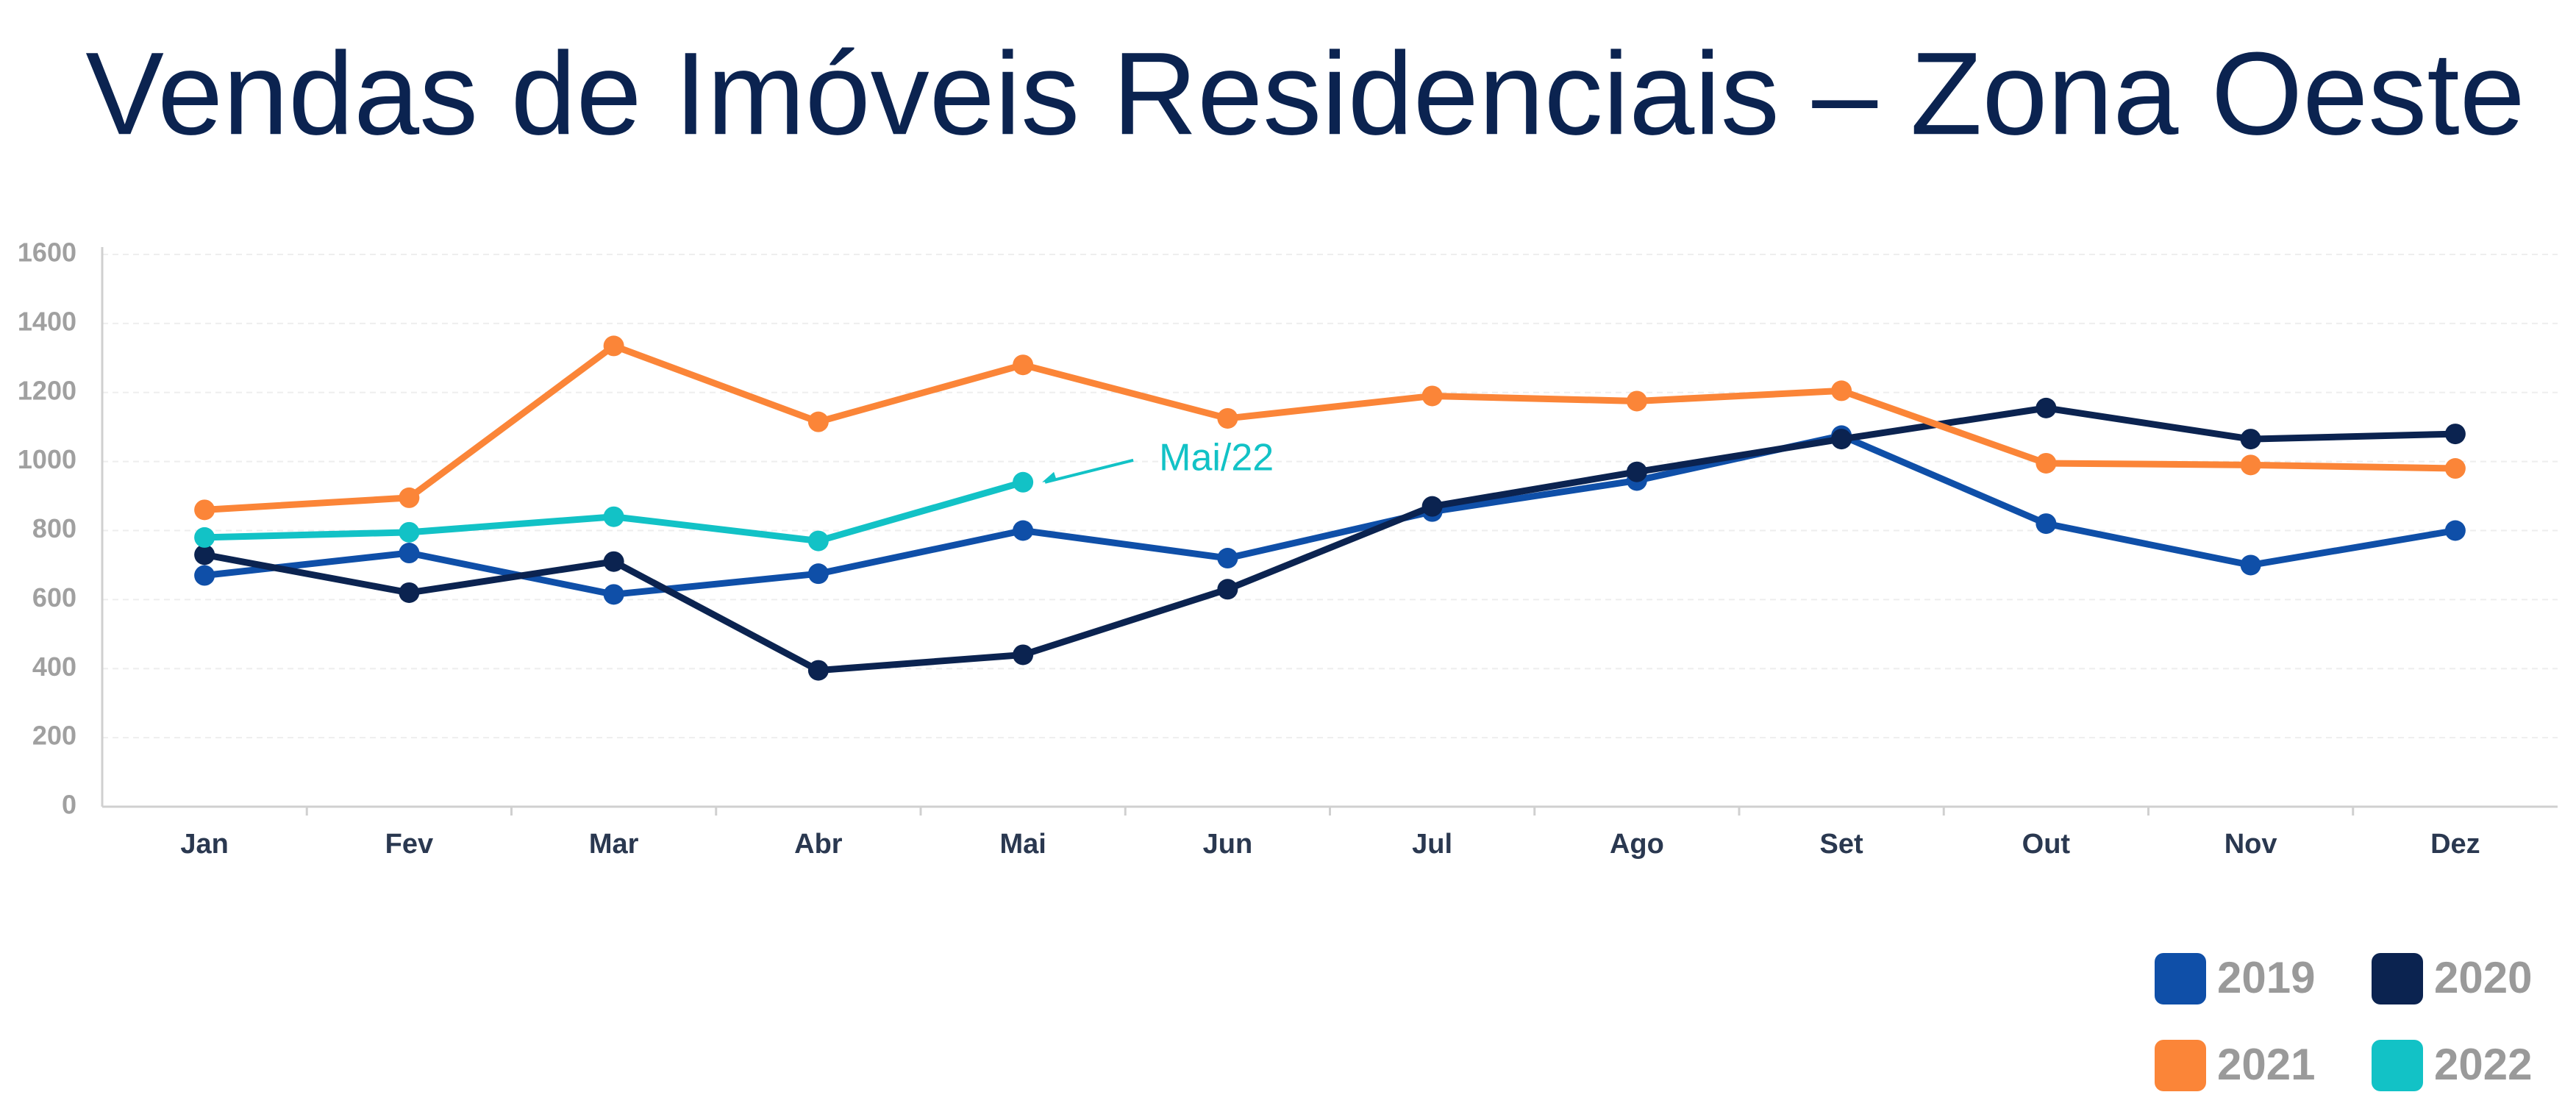 The height and width of the screenshot is (1117, 2576). What do you see at coordinates (2046, 844) in the screenshot?
I see `x-tick-label: Out` at bounding box center [2046, 844].